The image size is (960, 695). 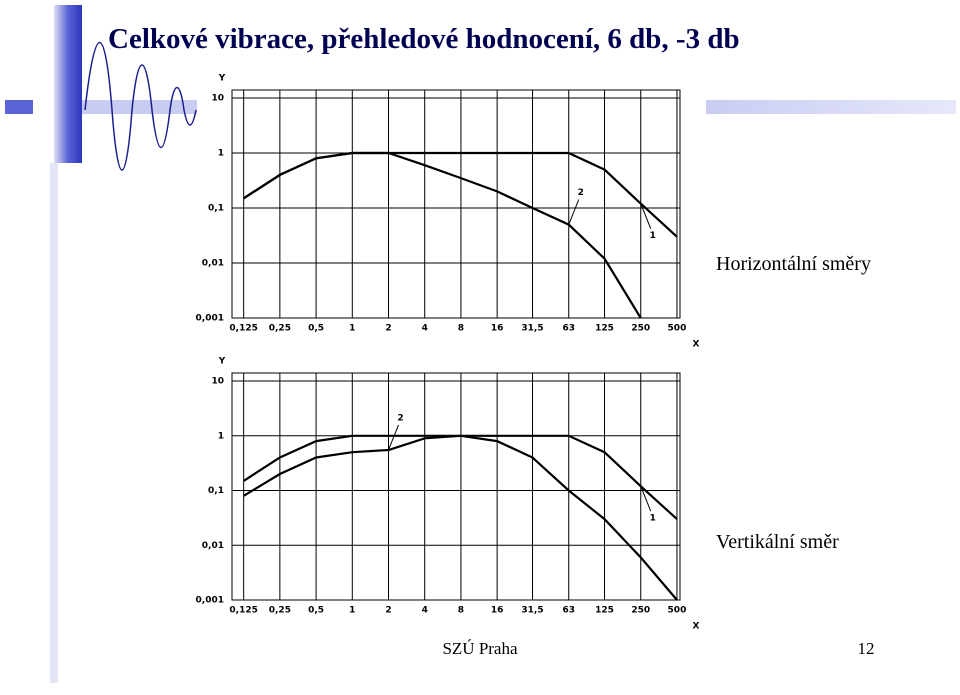 What do you see at coordinates (54, 423) in the screenshot?
I see `decor-line` at bounding box center [54, 423].